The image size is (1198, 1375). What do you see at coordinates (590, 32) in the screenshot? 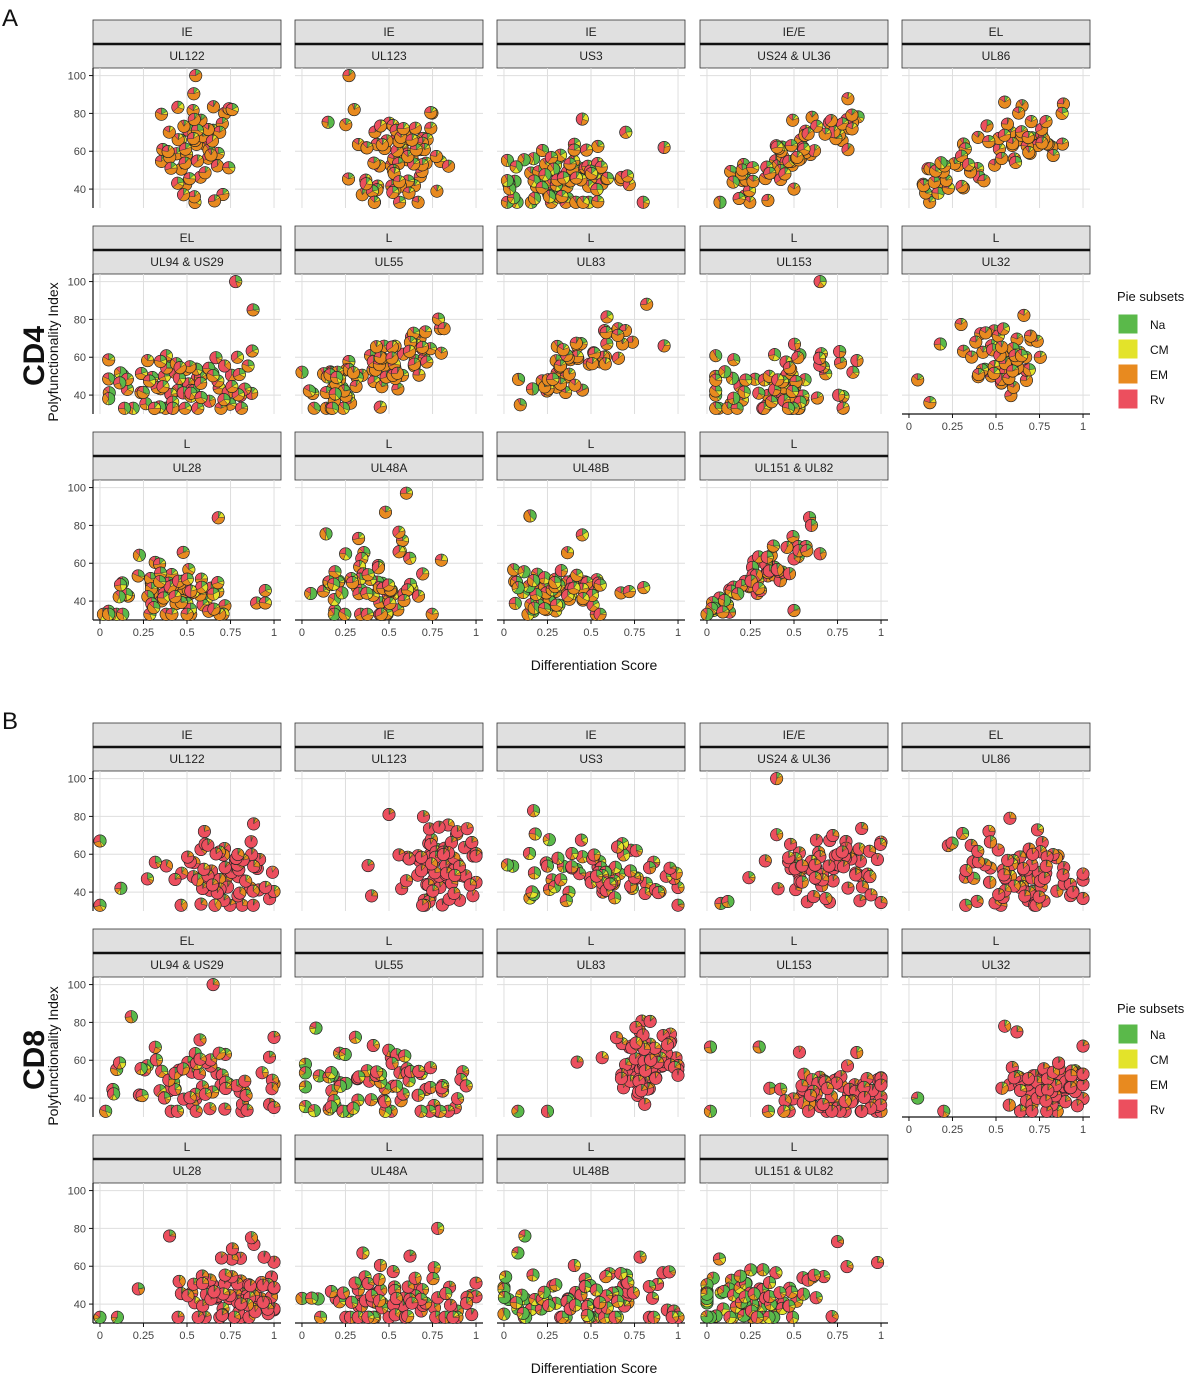
I see `facet-phase-label: IE` at bounding box center [590, 32].